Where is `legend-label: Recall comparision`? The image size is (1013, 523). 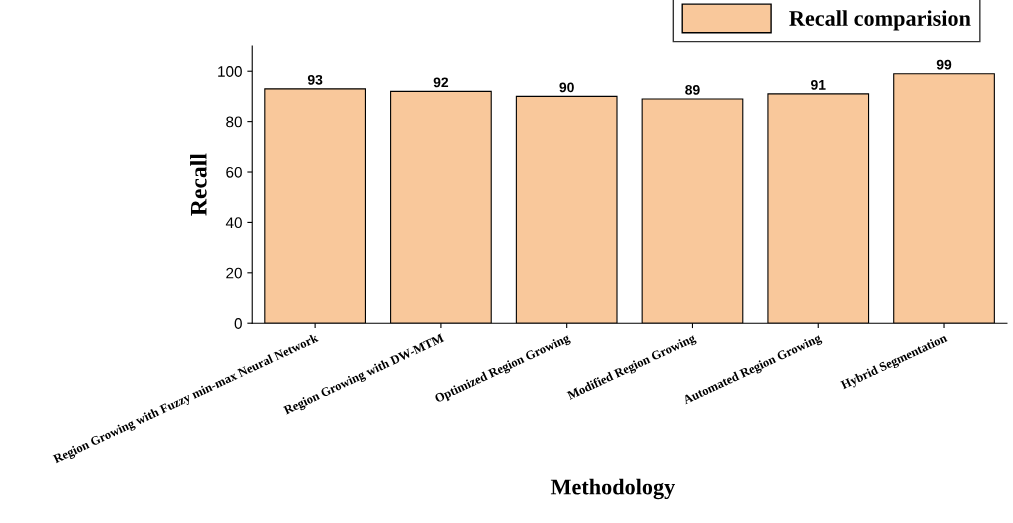 legend-label: Recall comparision is located at coordinates (880, 20).